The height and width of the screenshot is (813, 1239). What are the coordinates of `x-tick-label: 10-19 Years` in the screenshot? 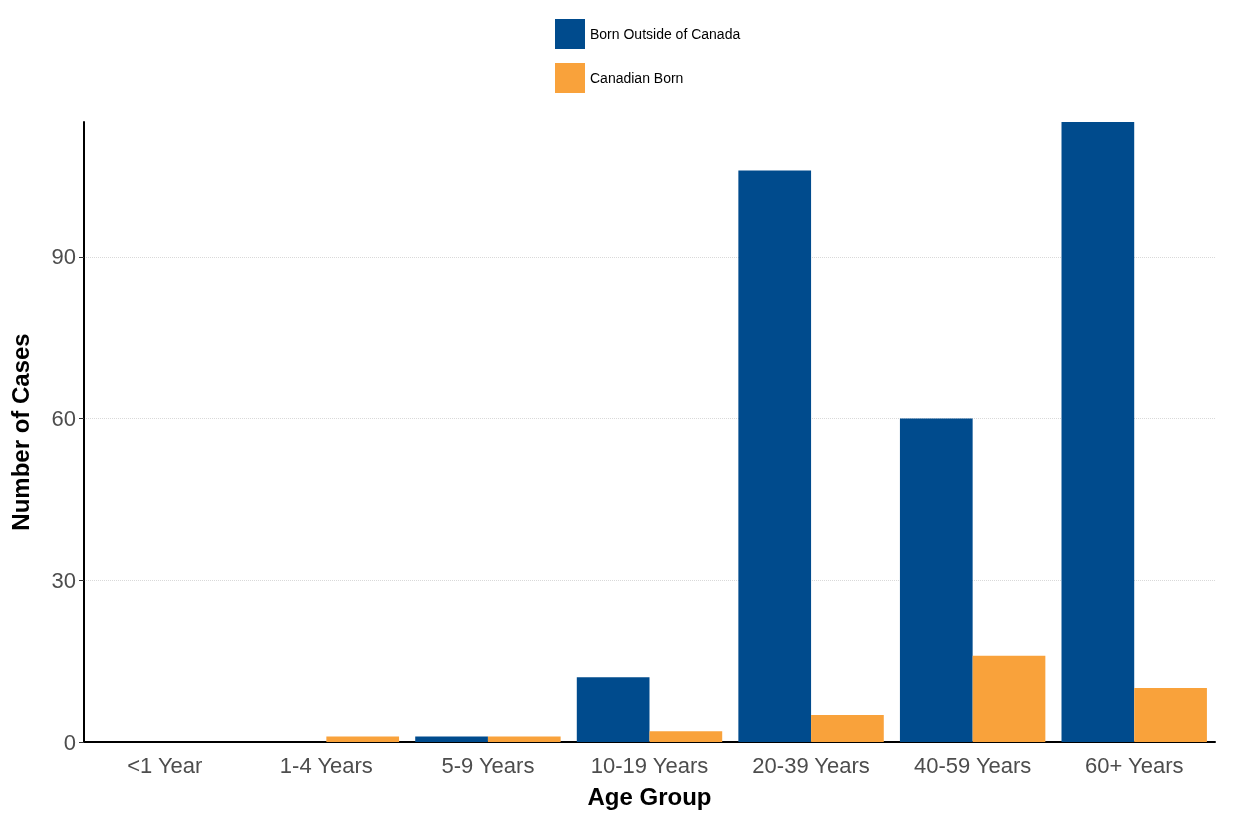 It's located at (649, 765).